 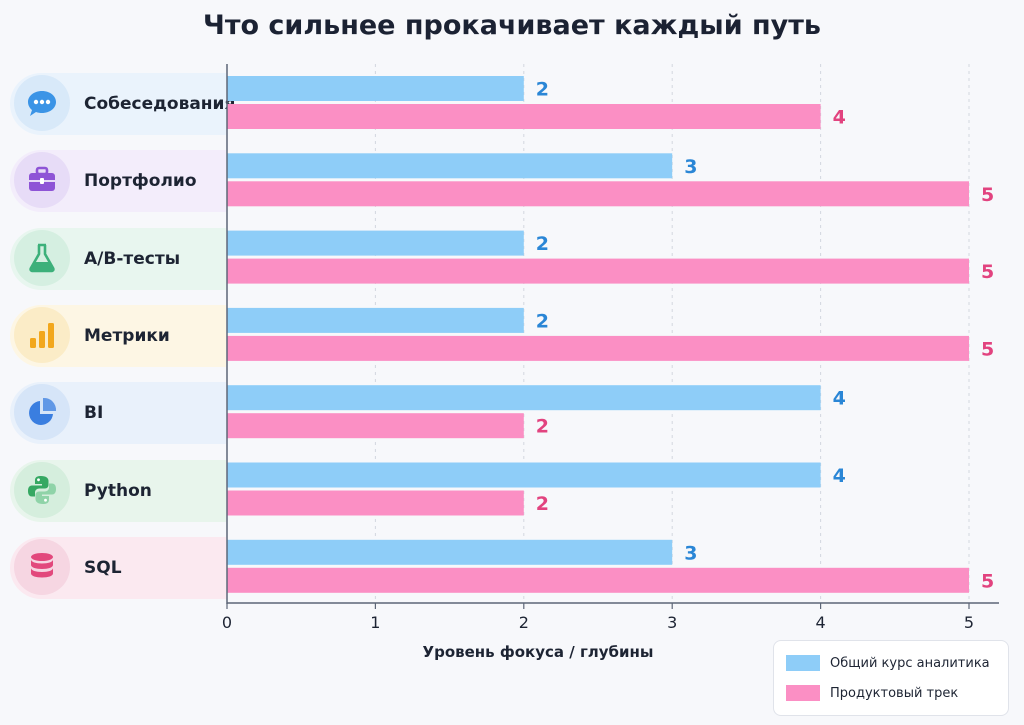 I want to click on category-label: Метрики, so click(x=127, y=335).